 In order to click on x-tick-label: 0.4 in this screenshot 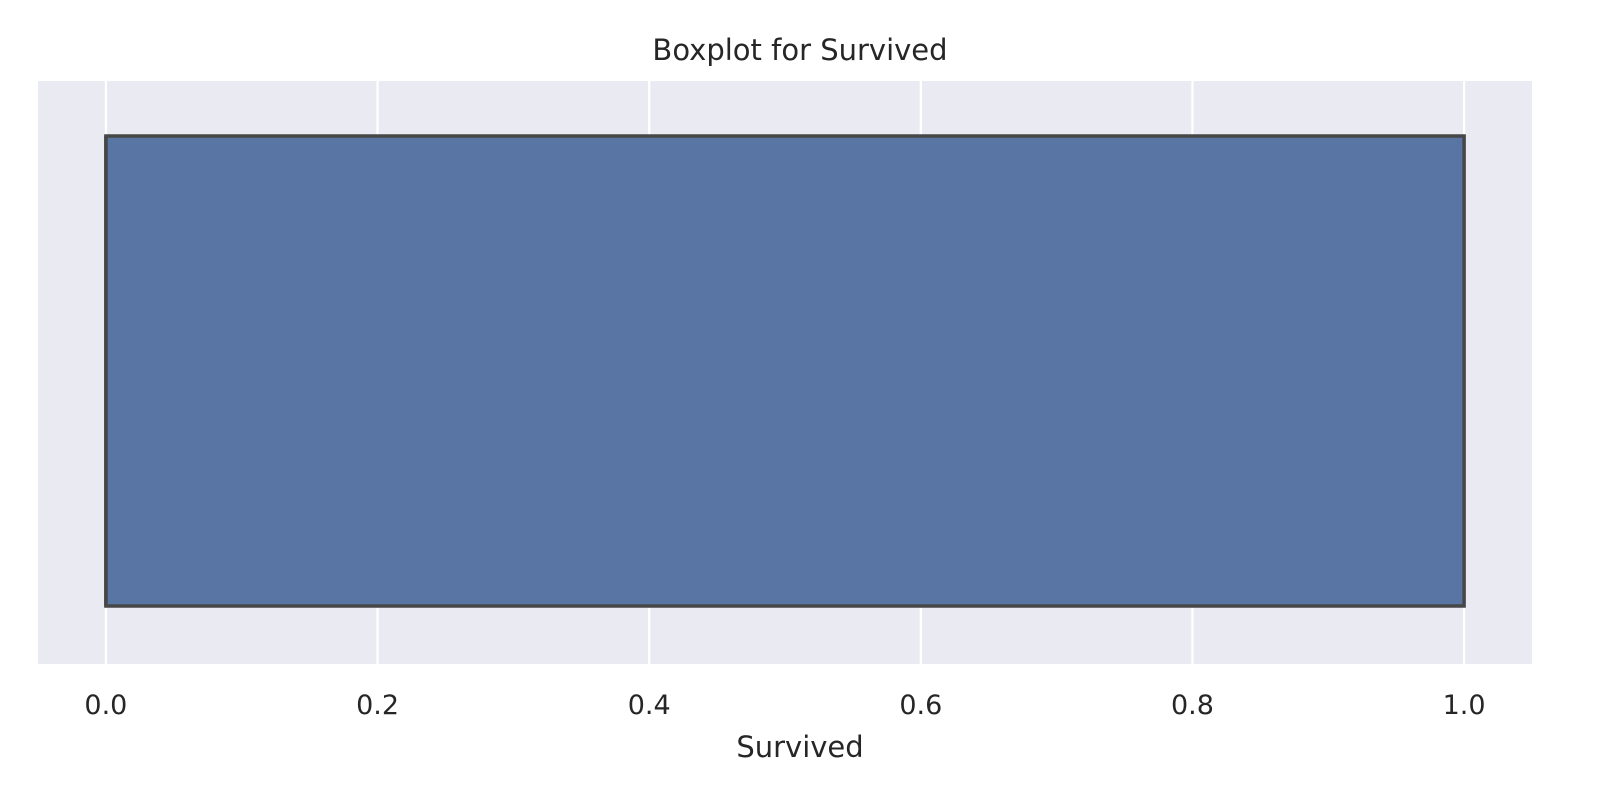, I will do `click(649, 705)`.